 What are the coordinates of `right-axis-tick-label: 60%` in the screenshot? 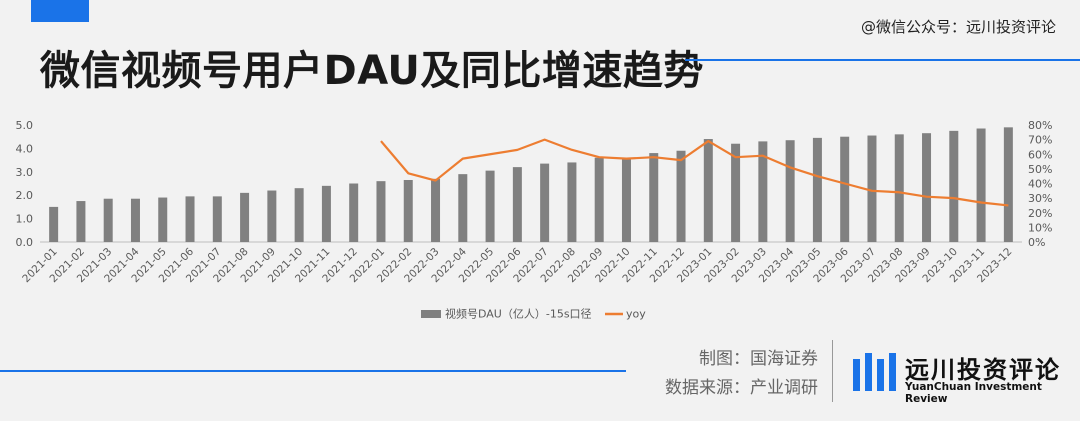 It's located at (1040, 154).